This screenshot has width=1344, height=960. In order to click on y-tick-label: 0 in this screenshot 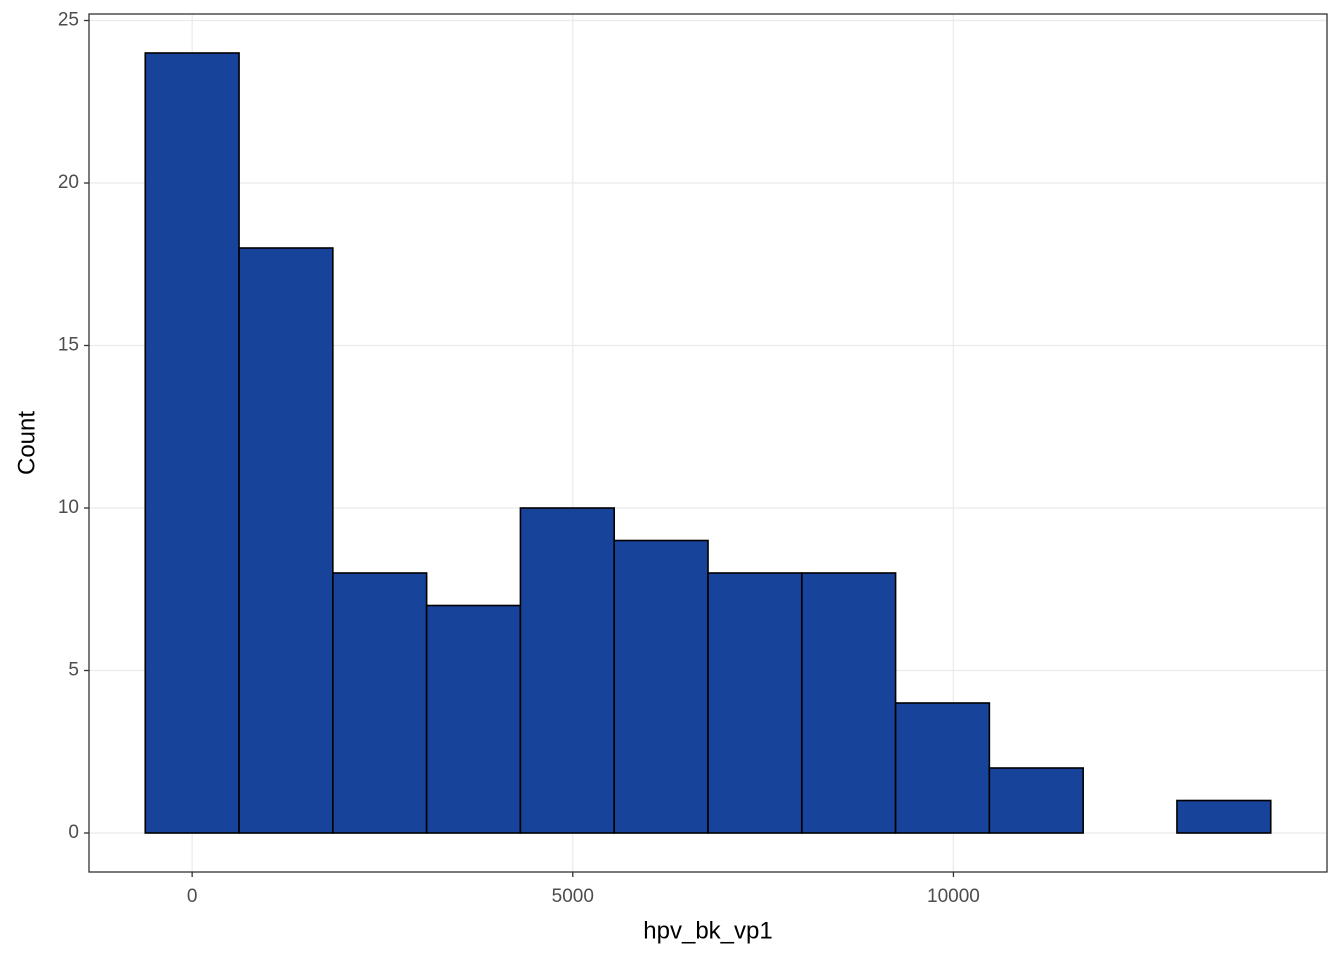, I will do `click(73, 832)`.